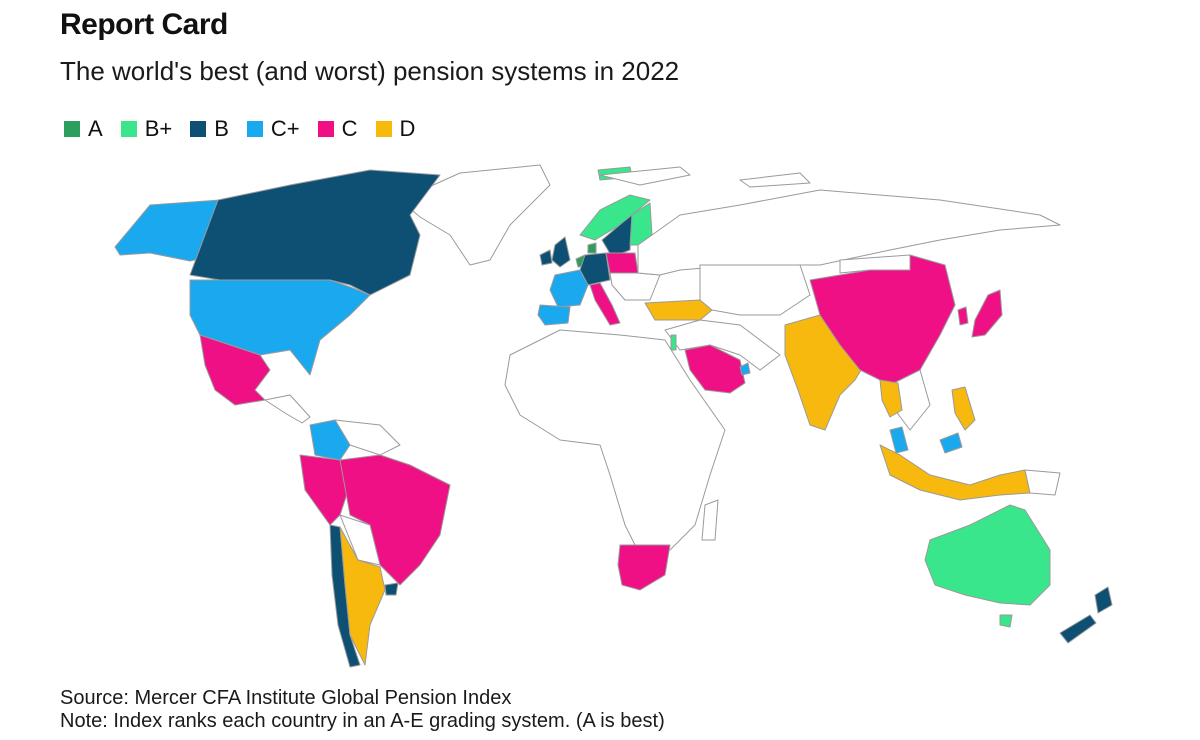 This screenshot has width=1200, height=740. I want to click on chart-title: Report Card, so click(144, 24).